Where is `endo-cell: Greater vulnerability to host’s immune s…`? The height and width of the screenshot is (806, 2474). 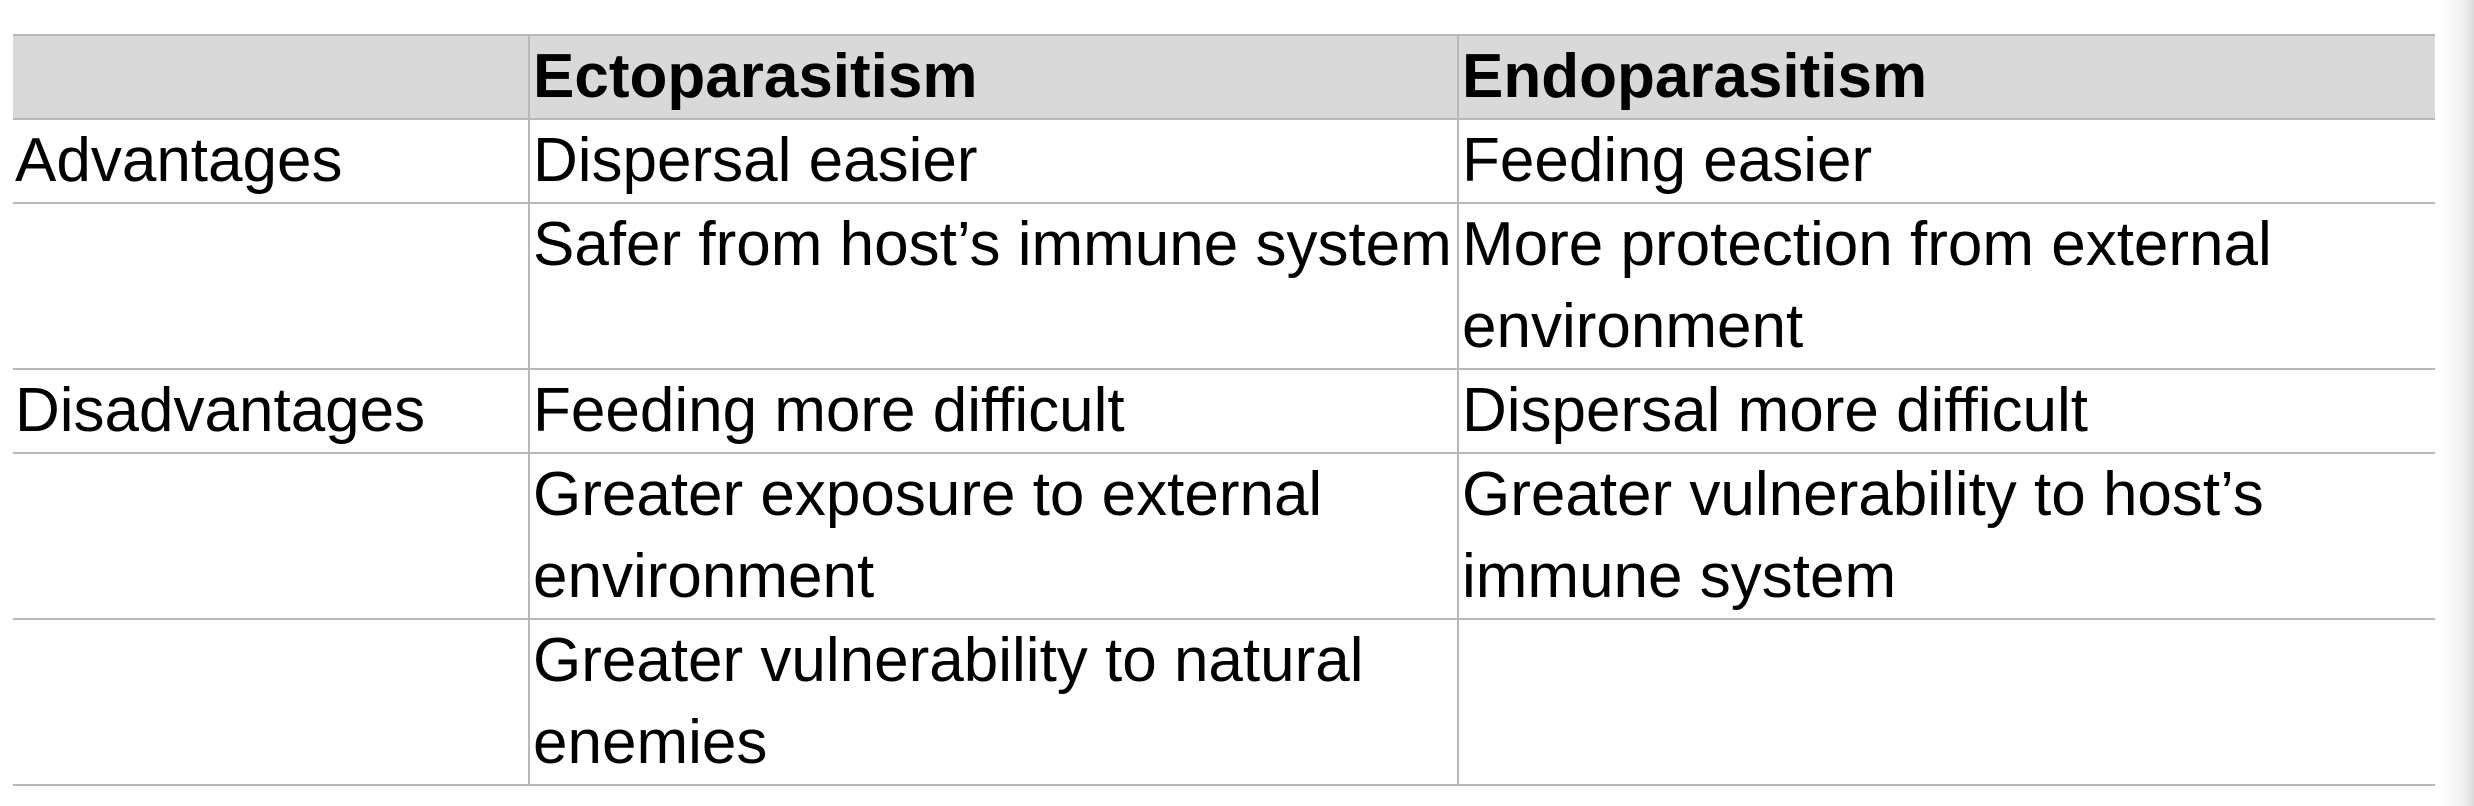 endo-cell: Greater vulnerability to host’s immune s… is located at coordinates (1946, 536).